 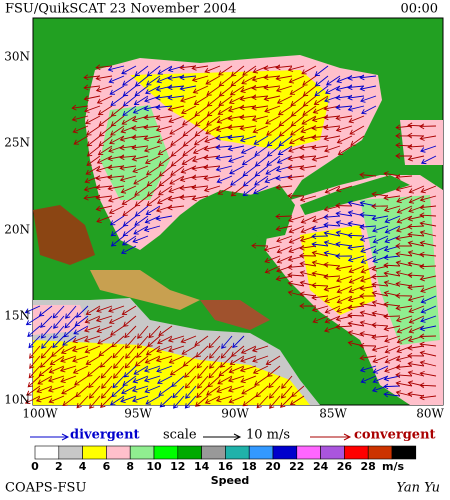 What do you see at coordinates (177, 466) in the screenshot?
I see `colorbar-value: 12` at bounding box center [177, 466].